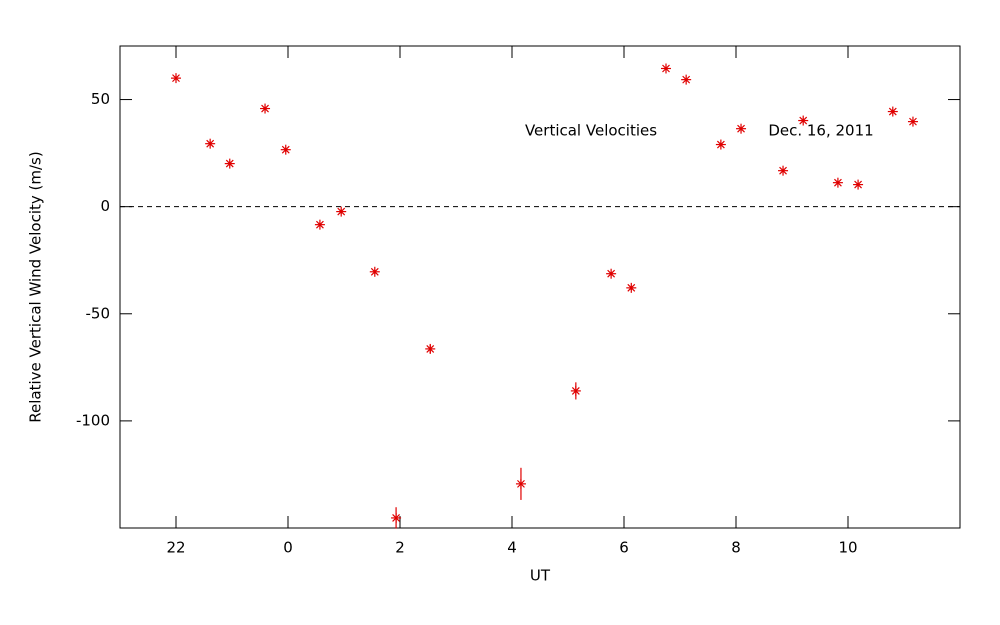 This screenshot has width=1000, height=625. Describe the element at coordinates (591, 131) in the screenshot. I see `annotation: Vertical Velocities` at that location.